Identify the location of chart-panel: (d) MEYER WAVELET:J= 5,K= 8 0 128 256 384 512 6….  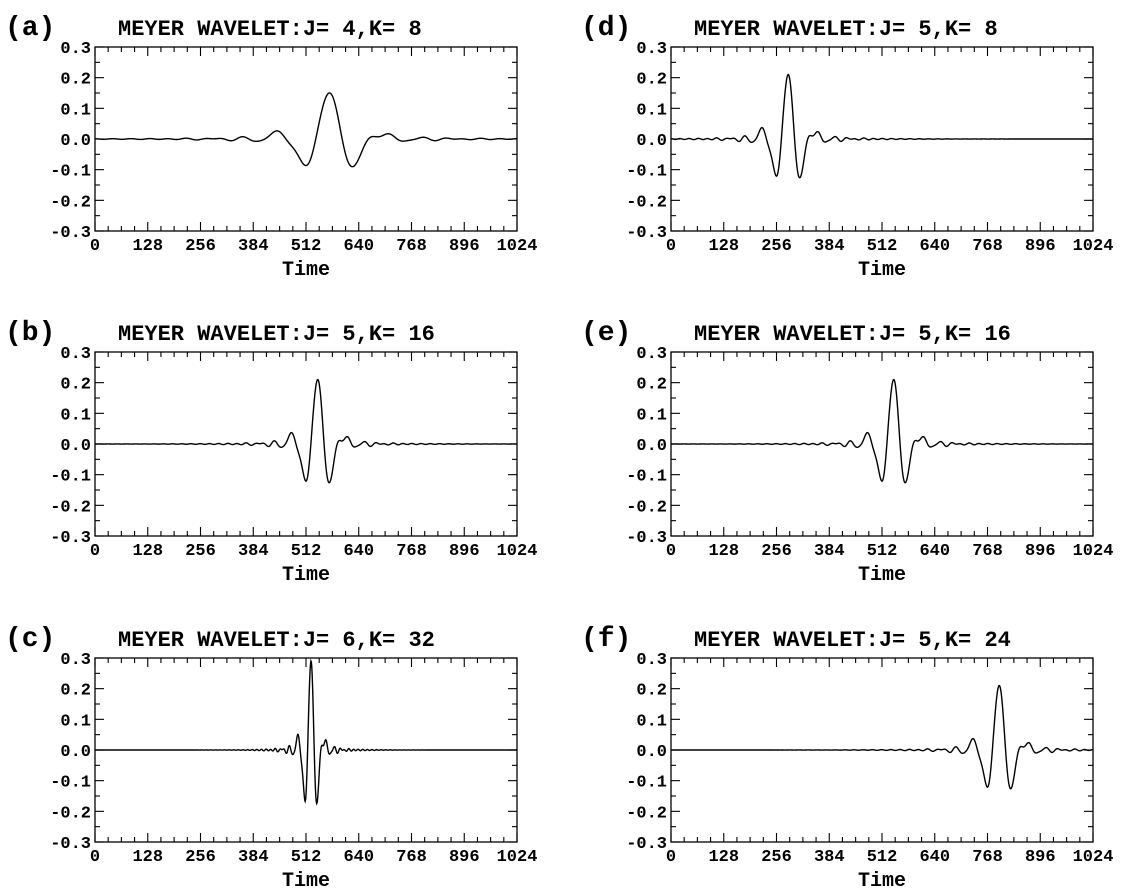
(847, 147).